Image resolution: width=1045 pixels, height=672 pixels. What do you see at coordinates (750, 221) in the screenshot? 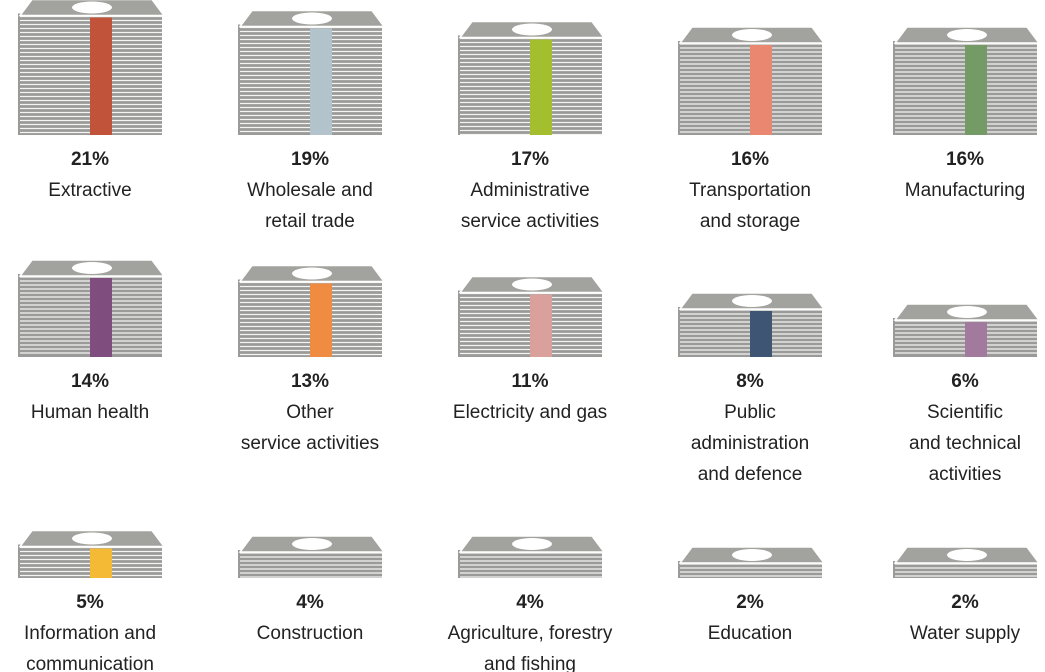
I see `category-label: and storage` at bounding box center [750, 221].